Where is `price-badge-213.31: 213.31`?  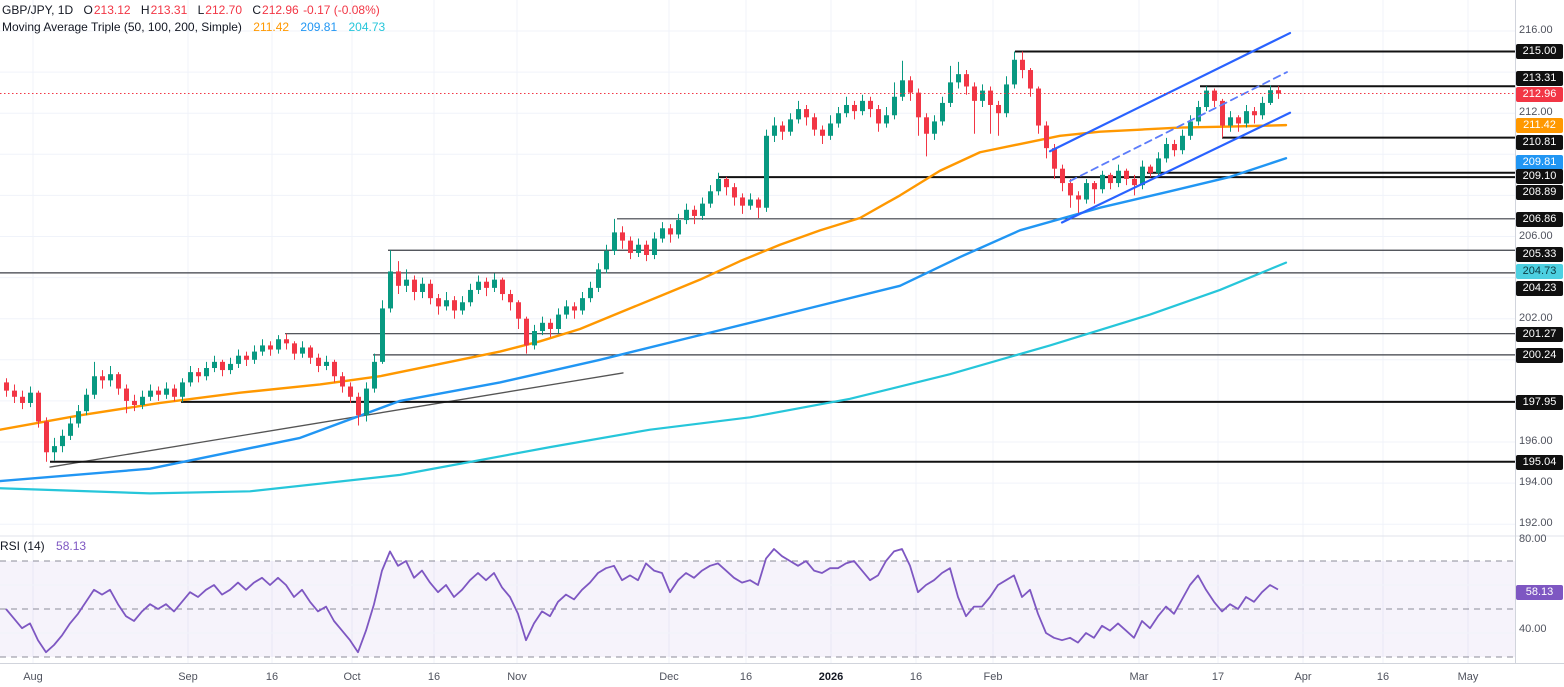
price-badge-213.31: 213.31 is located at coordinates (1539, 78).